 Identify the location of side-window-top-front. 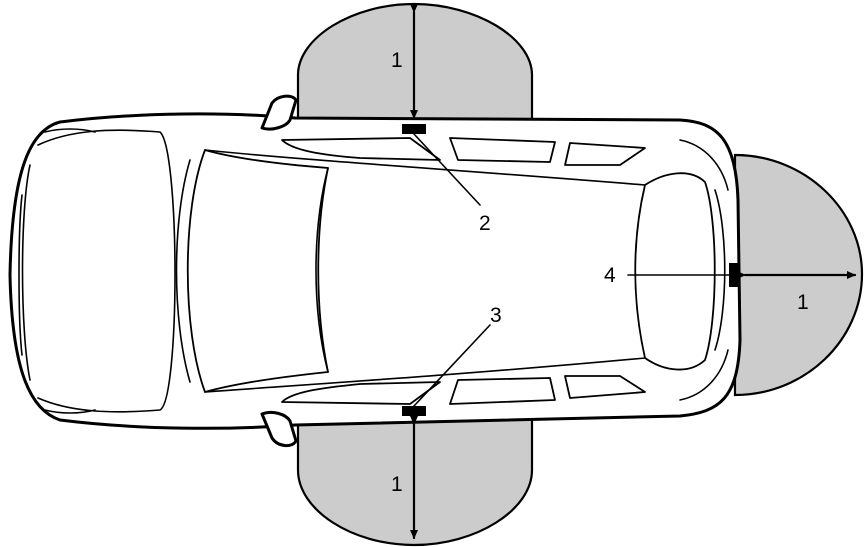
(361, 149).